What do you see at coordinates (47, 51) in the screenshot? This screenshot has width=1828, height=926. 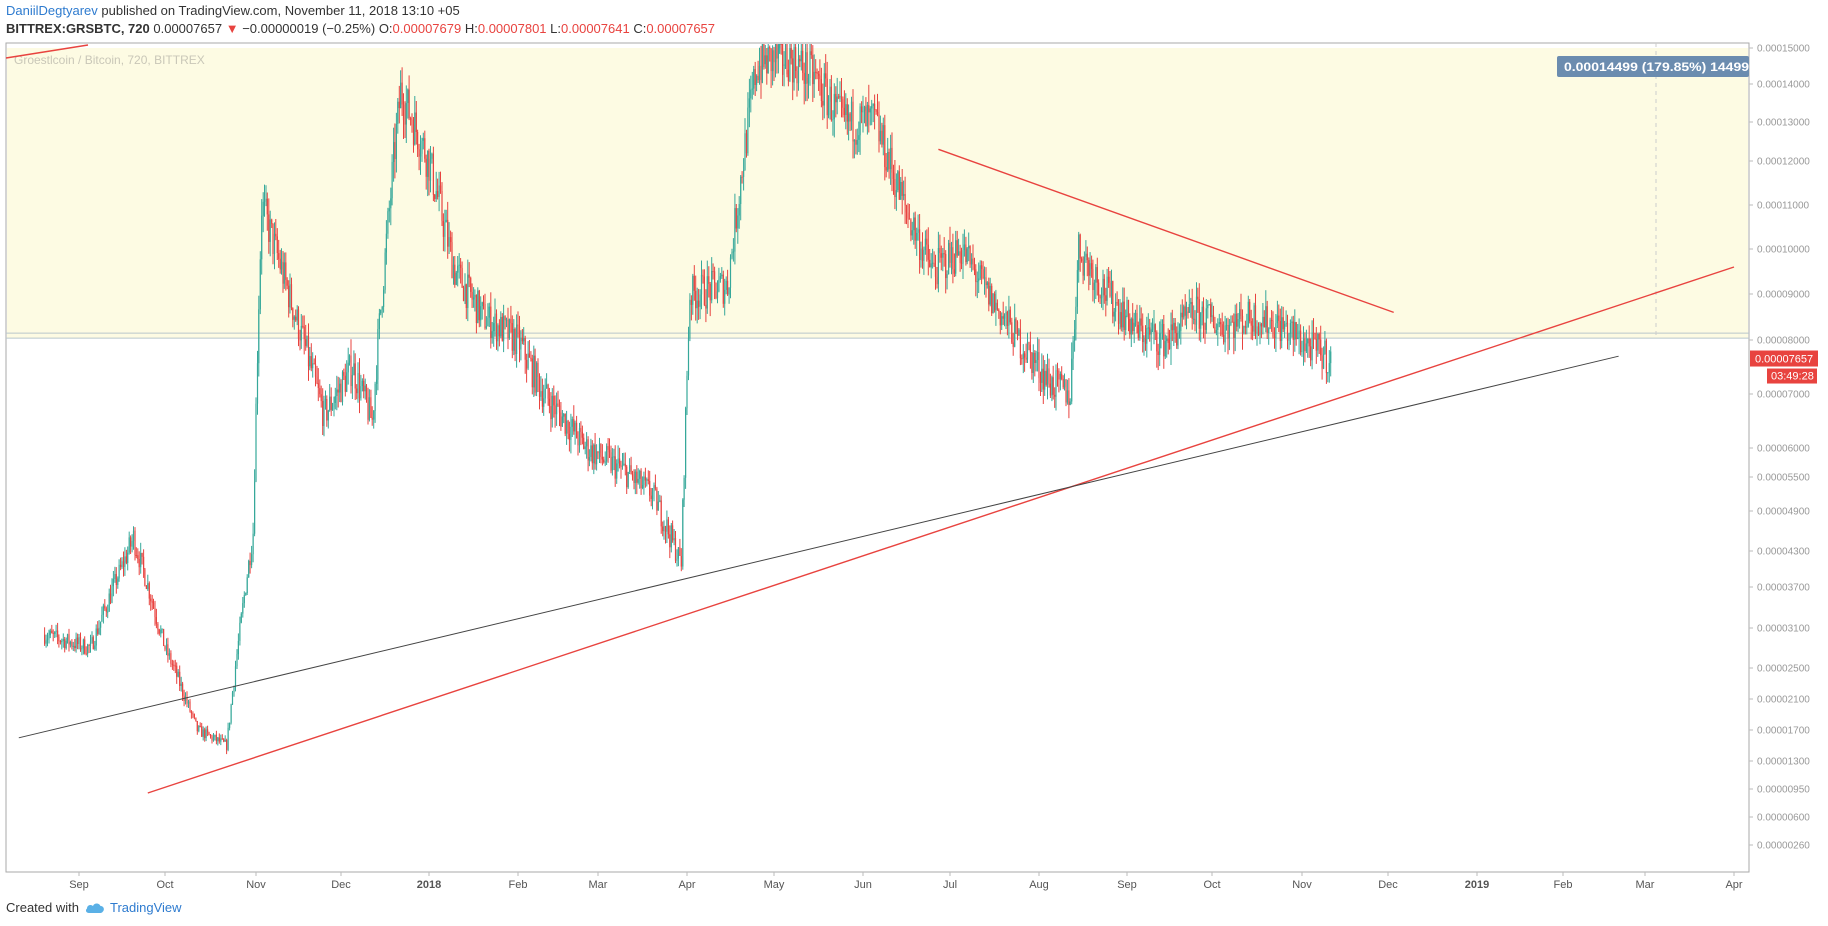 I see `trendline-top-left-fragment` at bounding box center [47, 51].